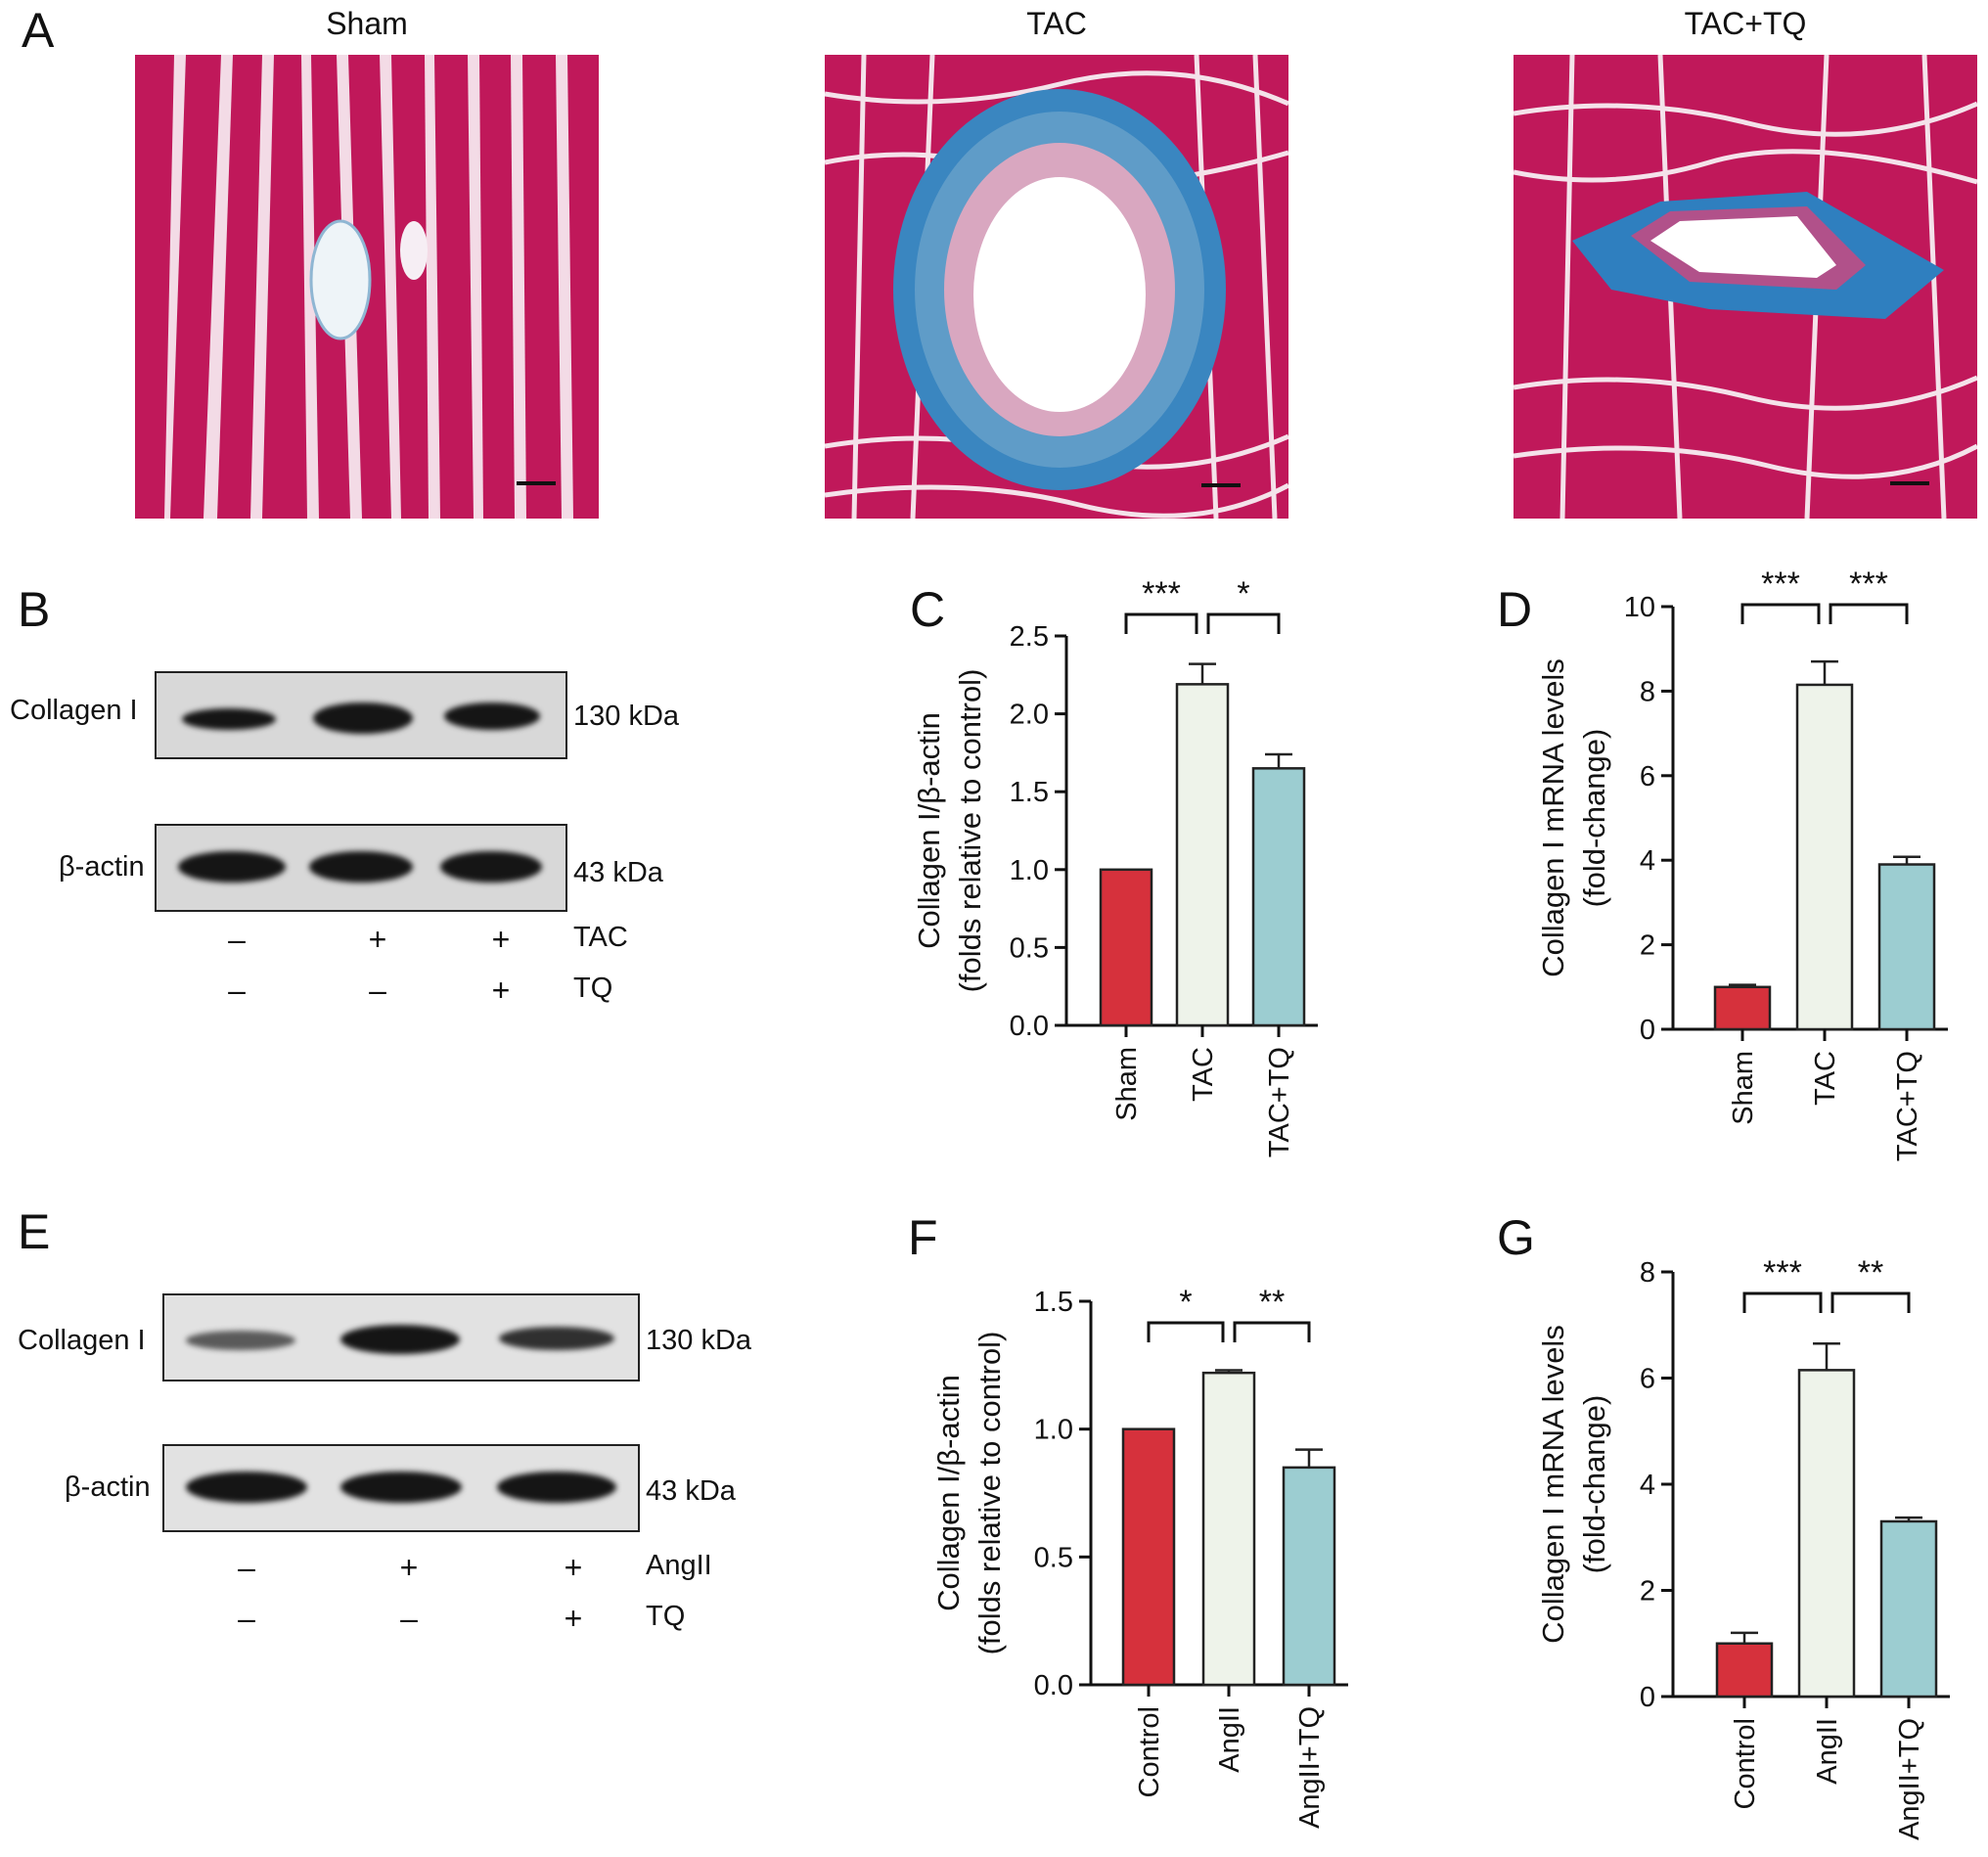 The height and width of the screenshot is (1857, 1988). I want to click on blot-e-row1-sign-3: +, so click(573, 1567).